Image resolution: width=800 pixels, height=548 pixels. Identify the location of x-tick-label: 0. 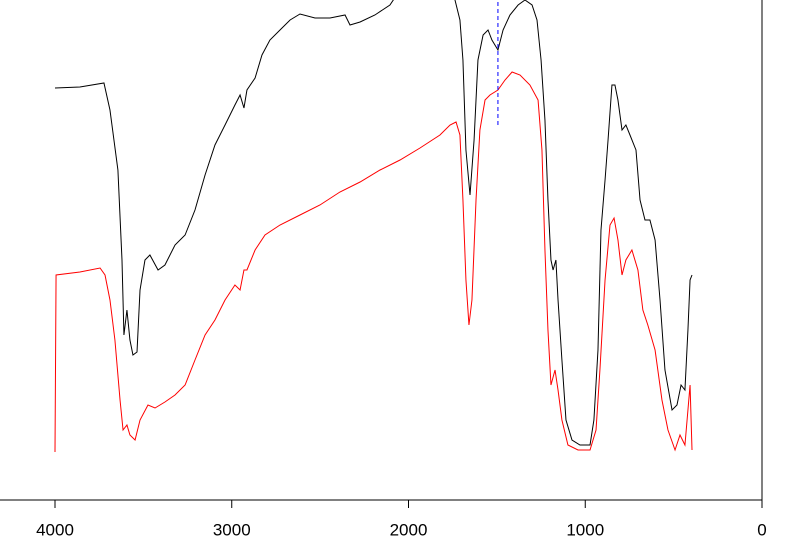
(761, 529).